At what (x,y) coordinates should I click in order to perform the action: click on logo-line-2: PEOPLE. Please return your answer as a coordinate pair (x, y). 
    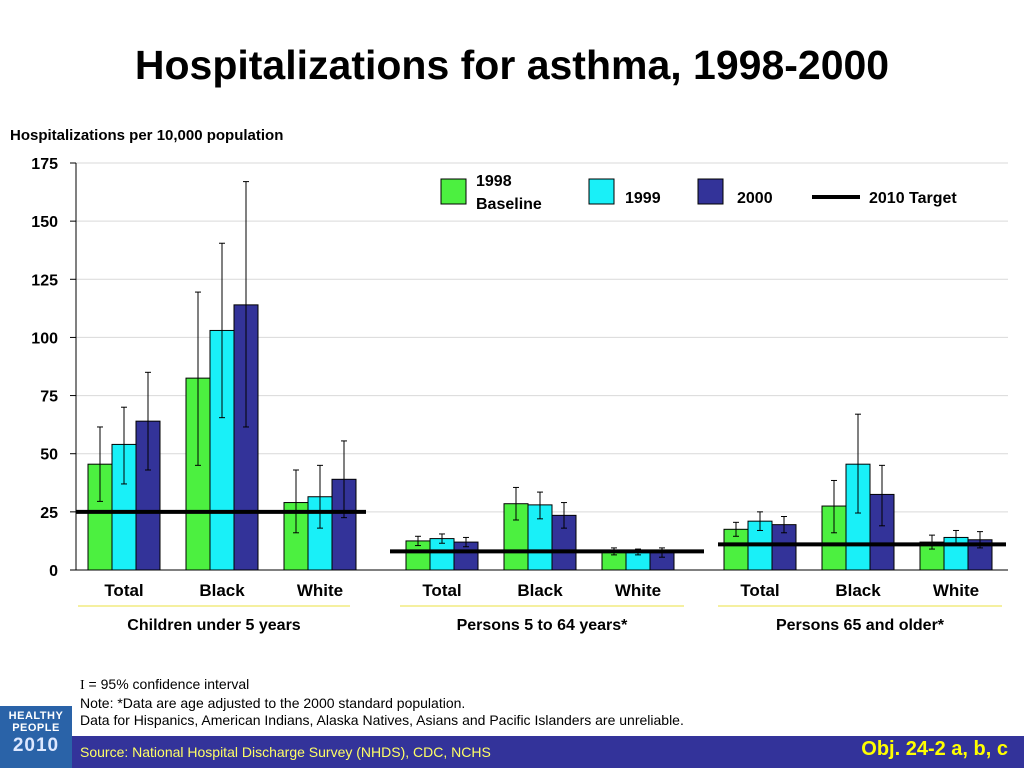
    Looking at the image, I should click on (36, 728).